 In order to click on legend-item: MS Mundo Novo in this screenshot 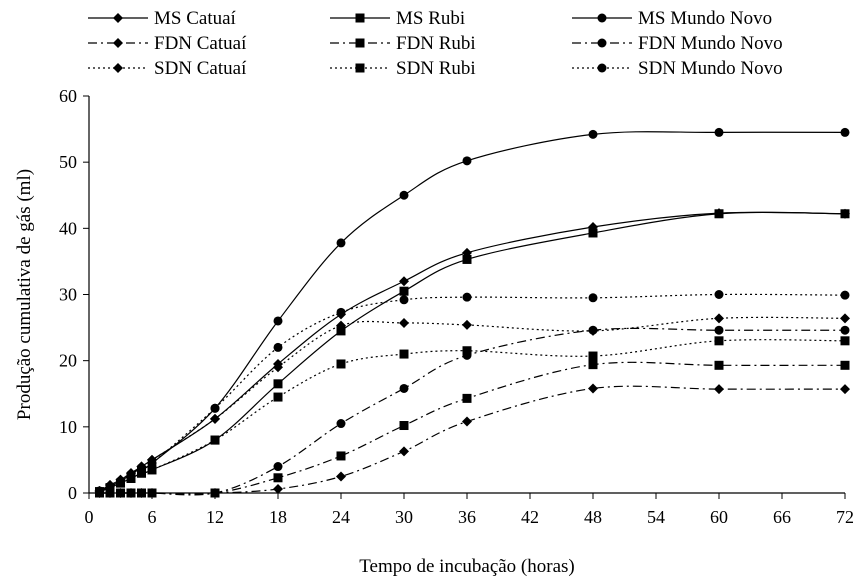, I will do `click(672, 18)`.